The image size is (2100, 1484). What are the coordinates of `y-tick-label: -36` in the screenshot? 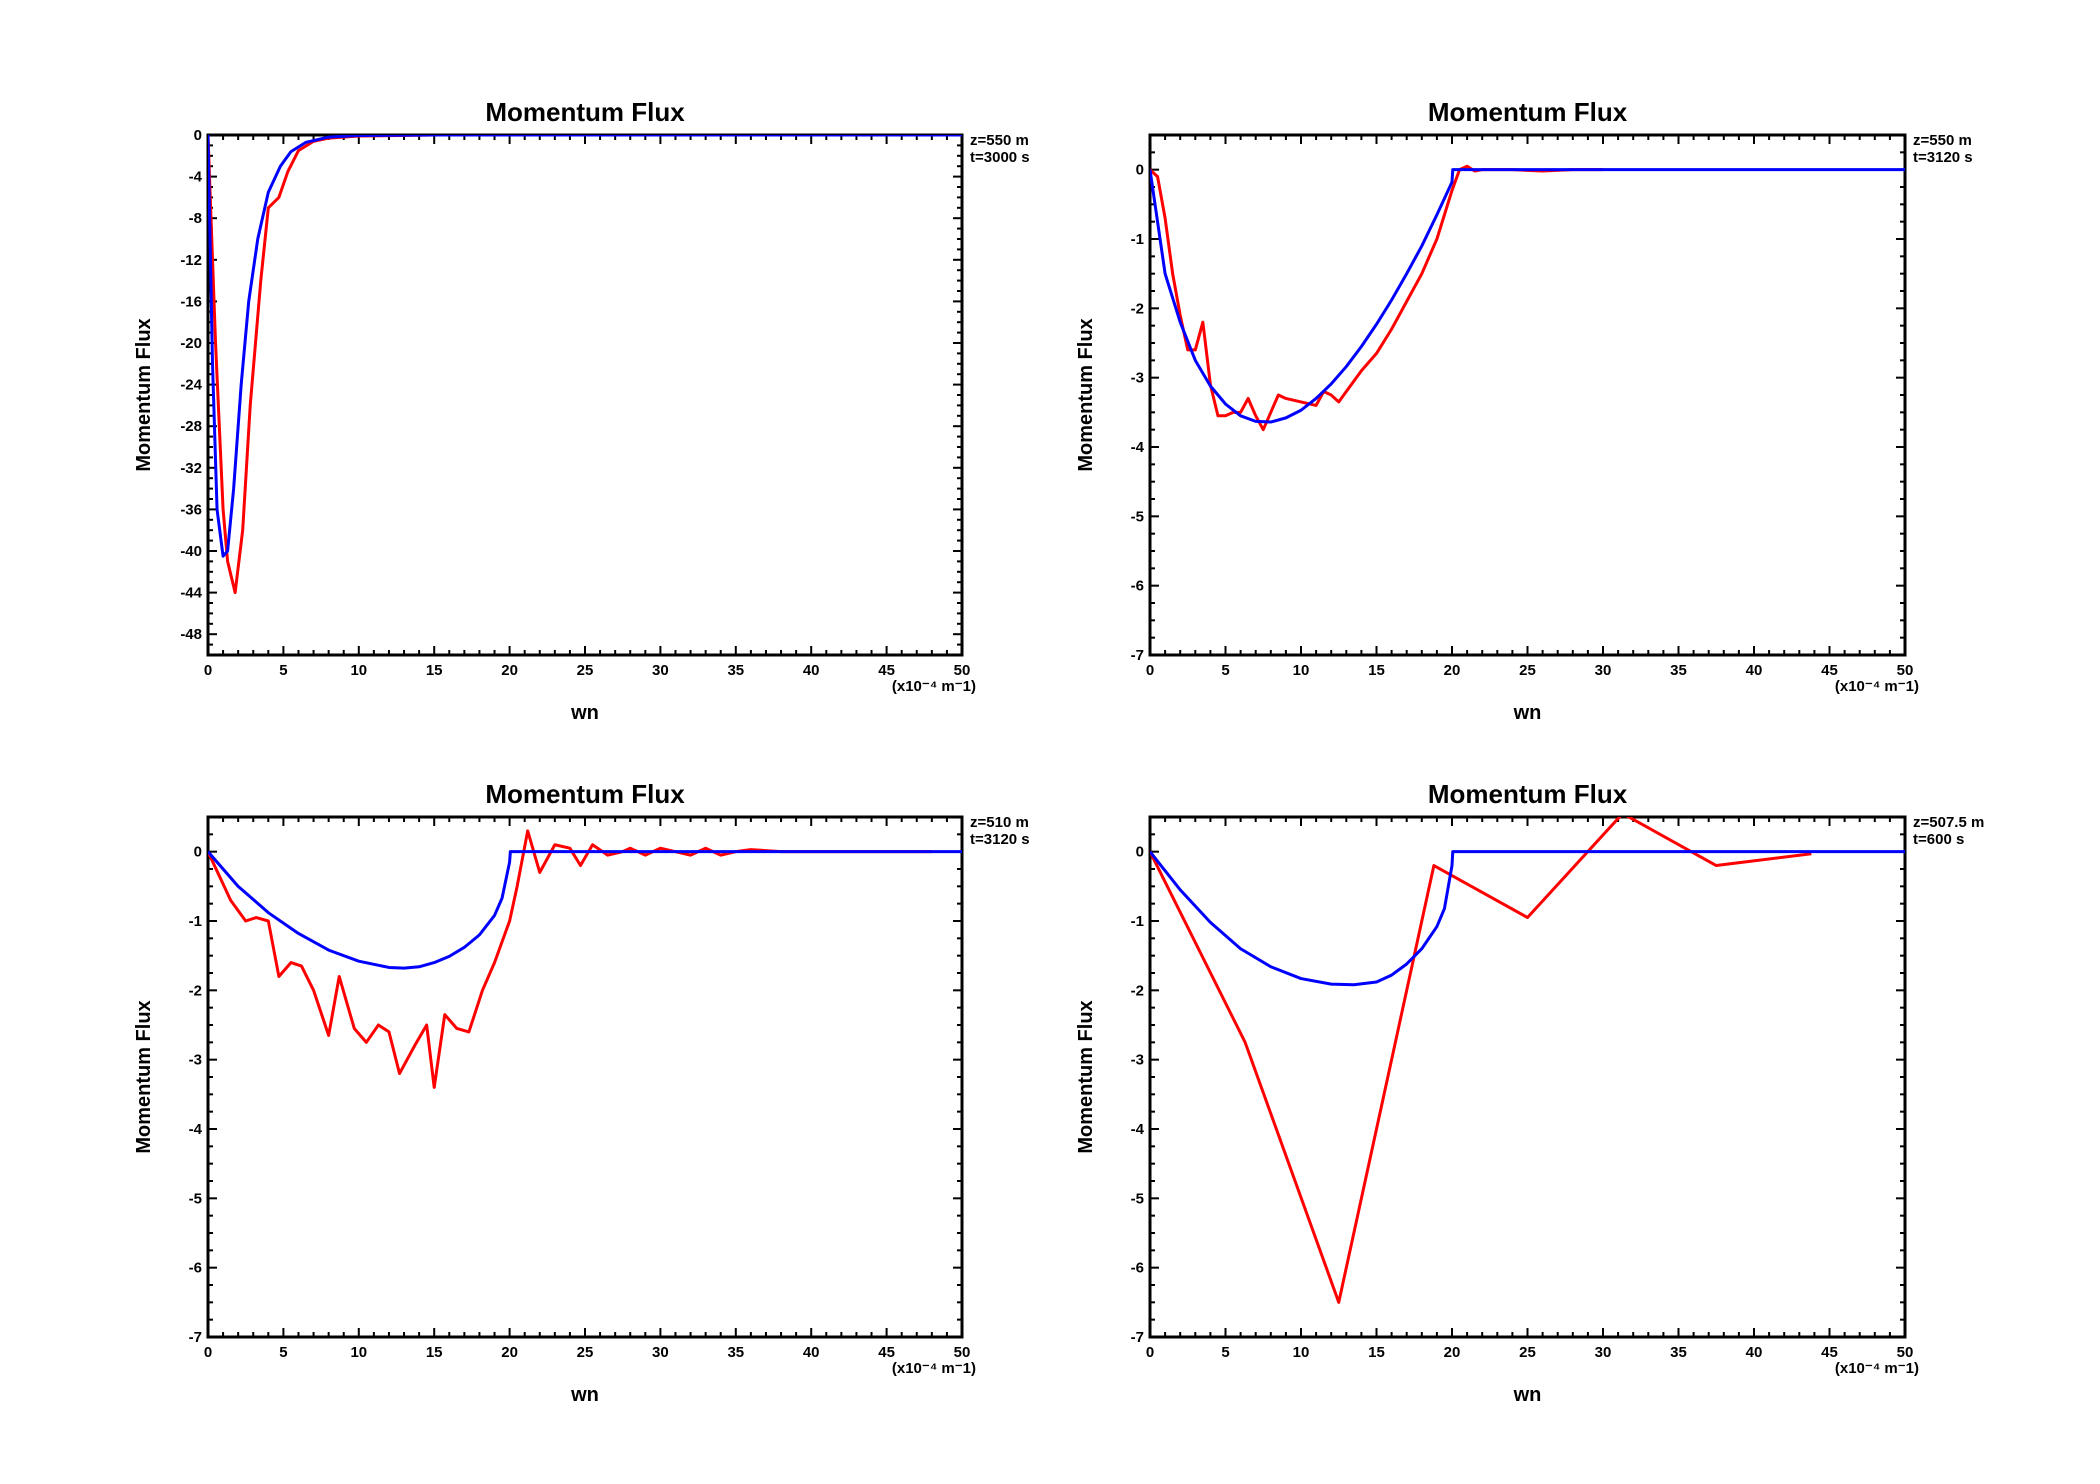 It's located at (191, 509).